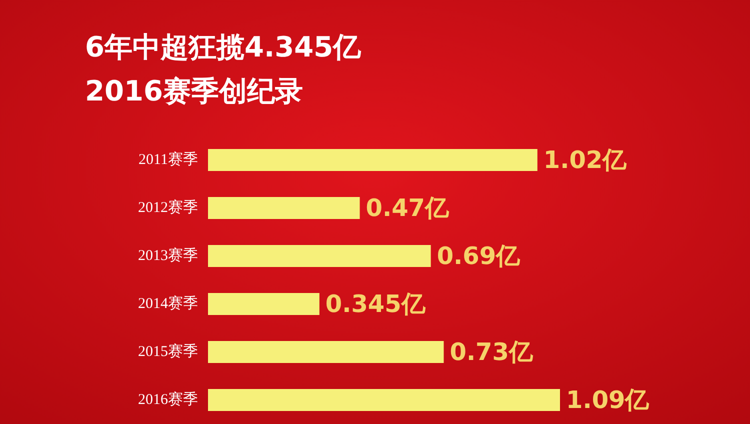  Describe the element at coordinates (408, 208) in the screenshot. I see `data-label: 0.47亿` at that location.